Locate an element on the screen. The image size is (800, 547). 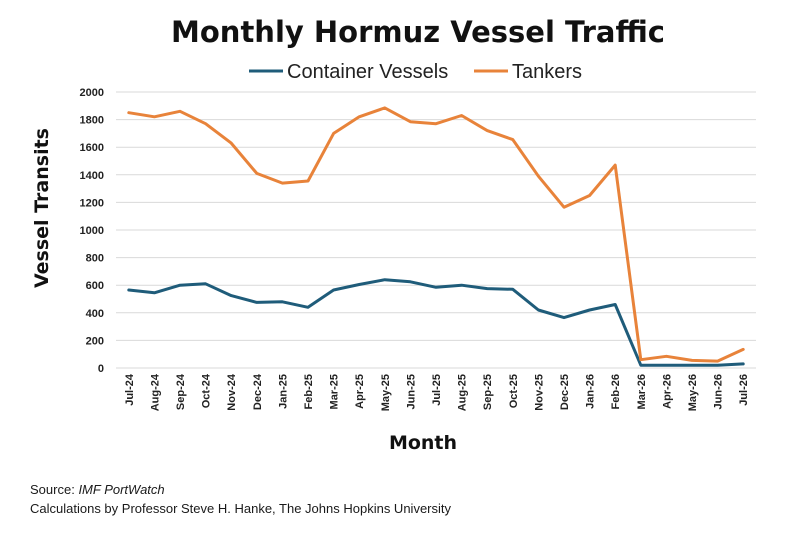
chart-title: Monthly Hormuz Vessel Traffic is located at coordinates (418, 32).